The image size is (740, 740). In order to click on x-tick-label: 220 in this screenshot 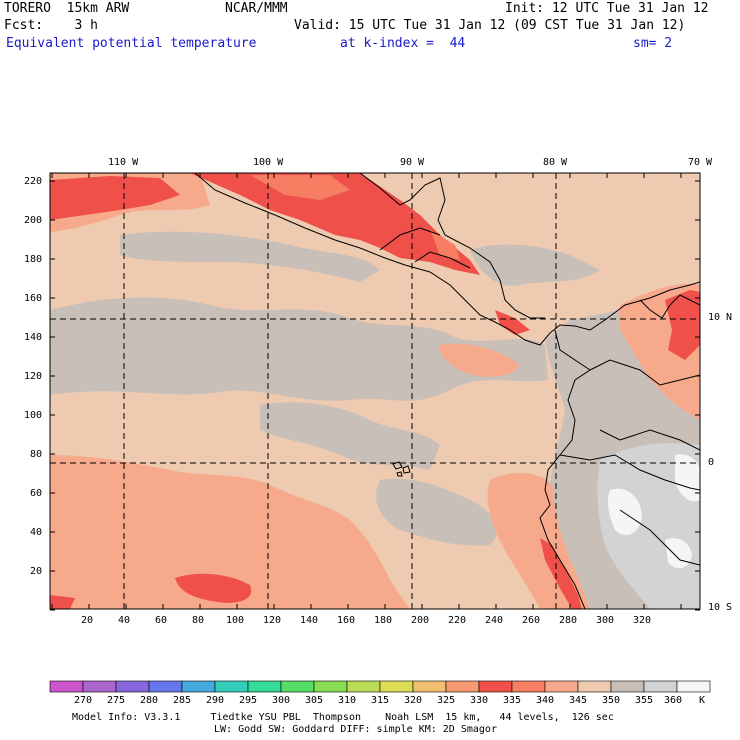, I will do `click(457, 620)`.